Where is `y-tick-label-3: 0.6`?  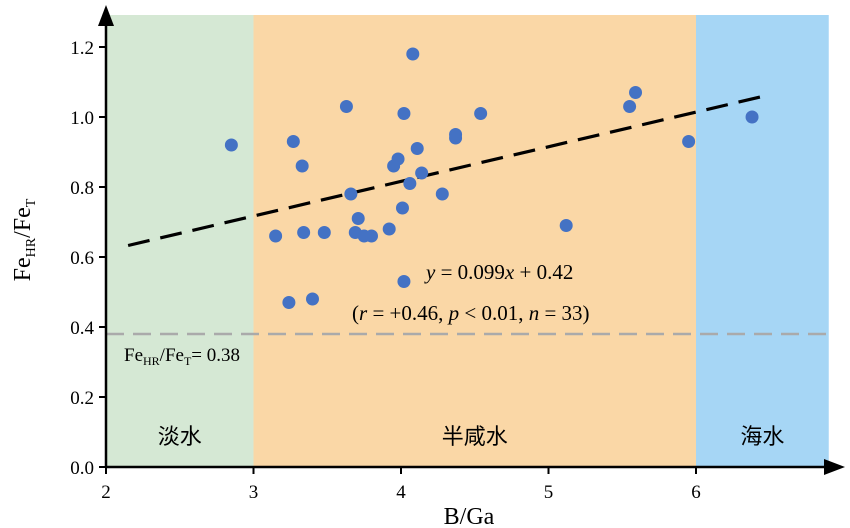
y-tick-label-3: 0.6 is located at coordinates (82, 258).